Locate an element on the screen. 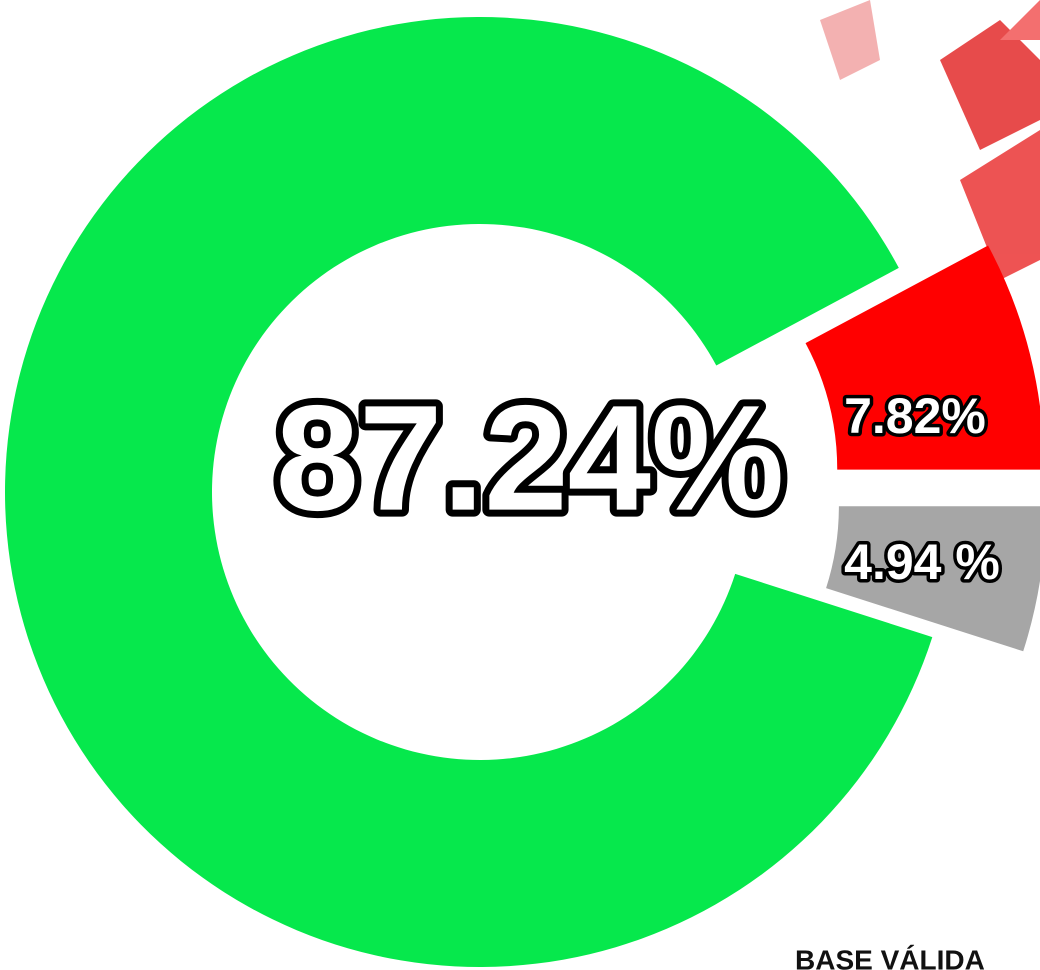  value-label: 4.94 % is located at coordinates (922, 562).